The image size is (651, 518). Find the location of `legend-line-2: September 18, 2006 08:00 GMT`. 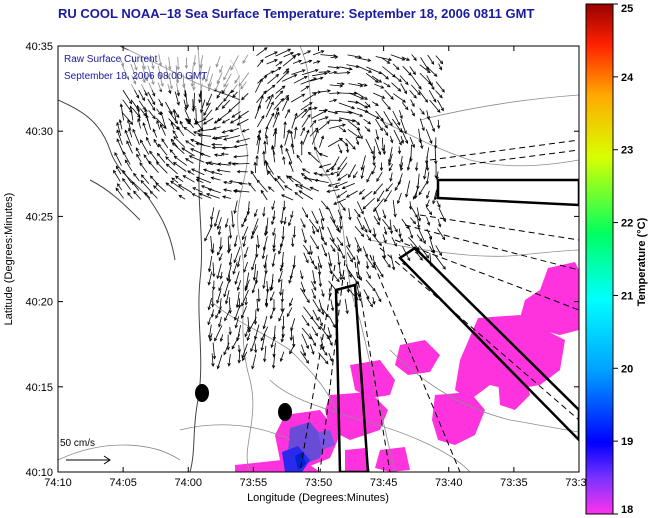

legend-line-2: September 18, 2006 08:00 GMT is located at coordinates (135, 76).